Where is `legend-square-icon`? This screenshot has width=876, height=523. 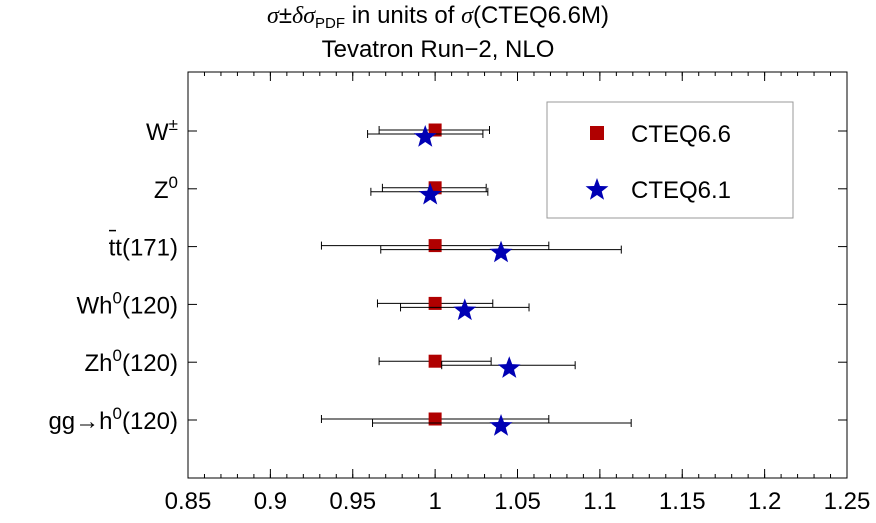
legend-square-icon is located at coordinates (597, 133).